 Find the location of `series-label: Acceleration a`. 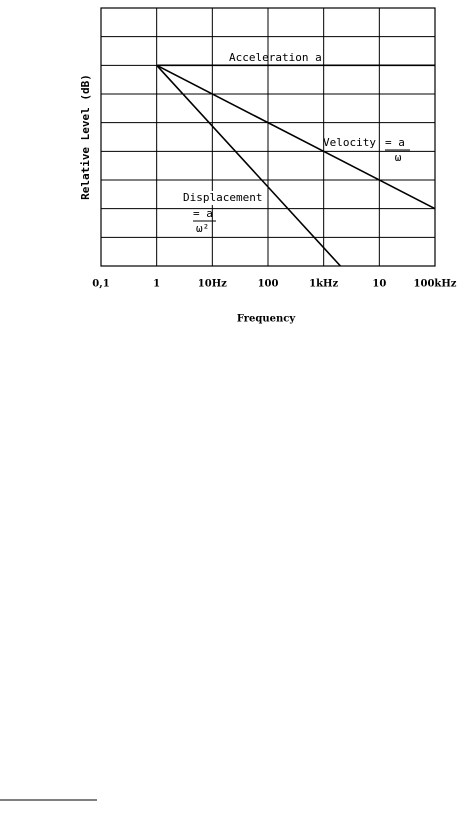

series-label: Acceleration a is located at coordinates (275, 57).